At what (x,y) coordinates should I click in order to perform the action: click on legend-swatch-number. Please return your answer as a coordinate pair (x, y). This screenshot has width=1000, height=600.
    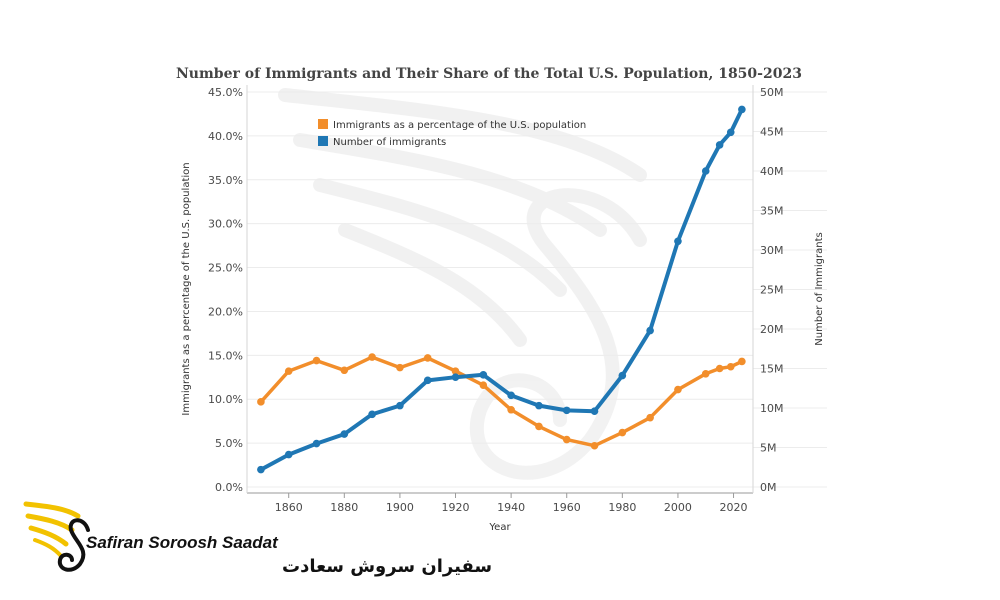
    Looking at the image, I should click on (323, 141).